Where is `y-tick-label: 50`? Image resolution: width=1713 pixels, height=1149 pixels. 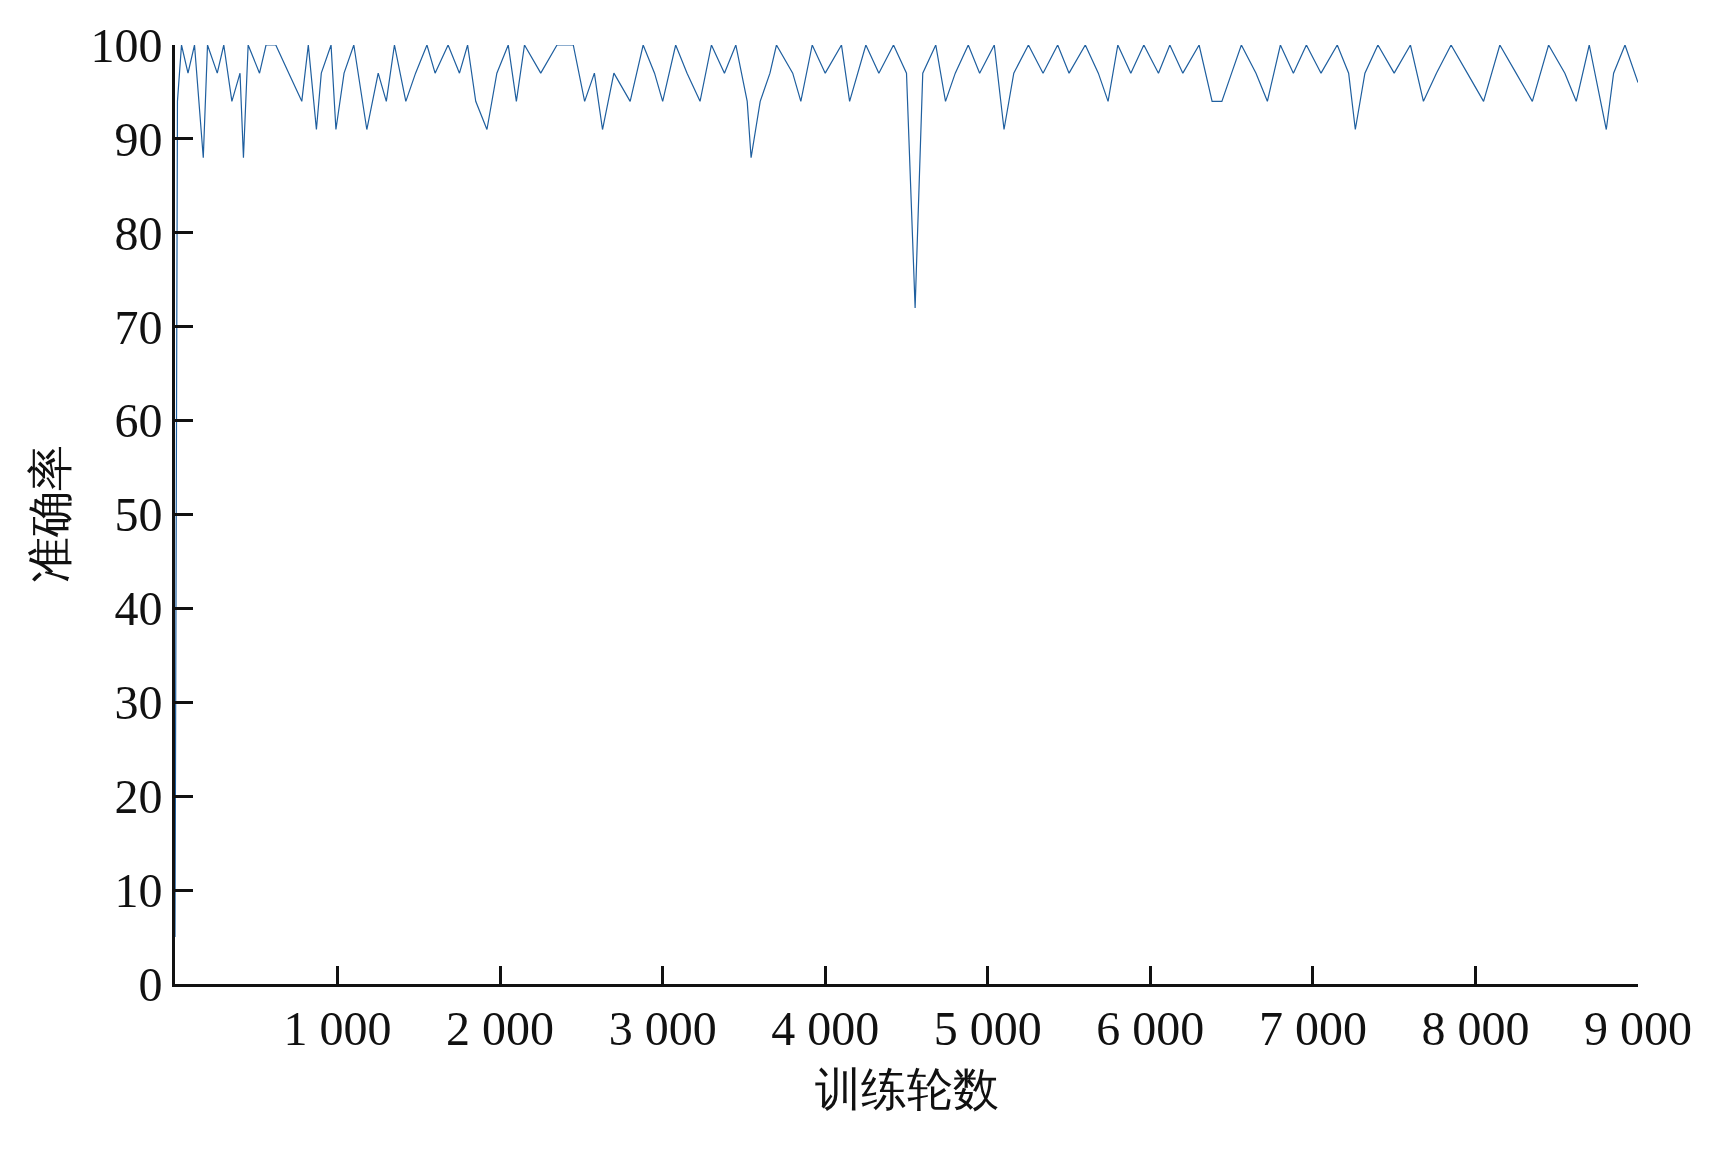 y-tick-label: 50 is located at coordinates (138, 515).